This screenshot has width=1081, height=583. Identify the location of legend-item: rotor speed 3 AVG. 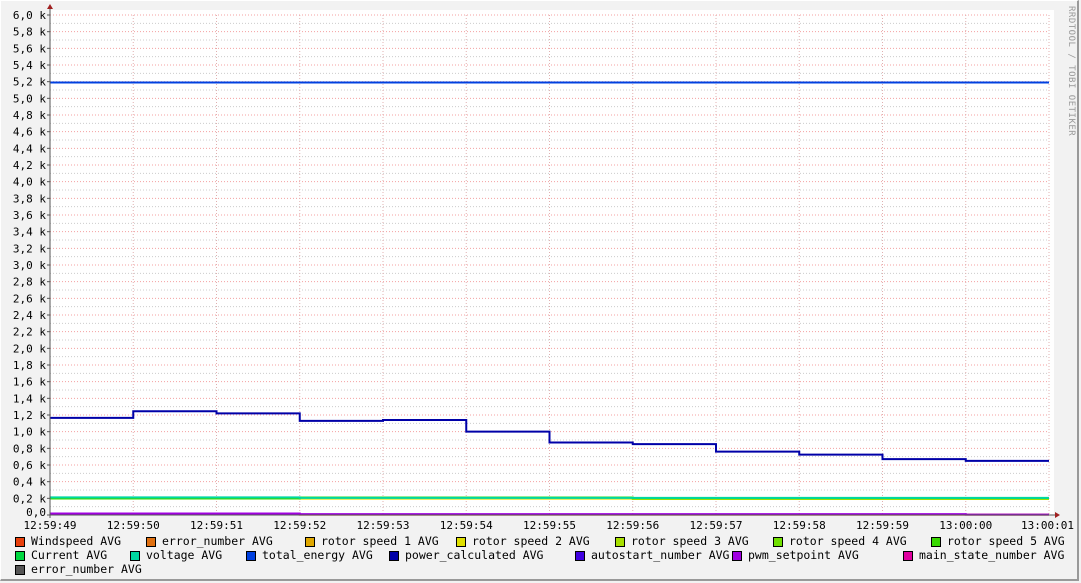
(682, 541).